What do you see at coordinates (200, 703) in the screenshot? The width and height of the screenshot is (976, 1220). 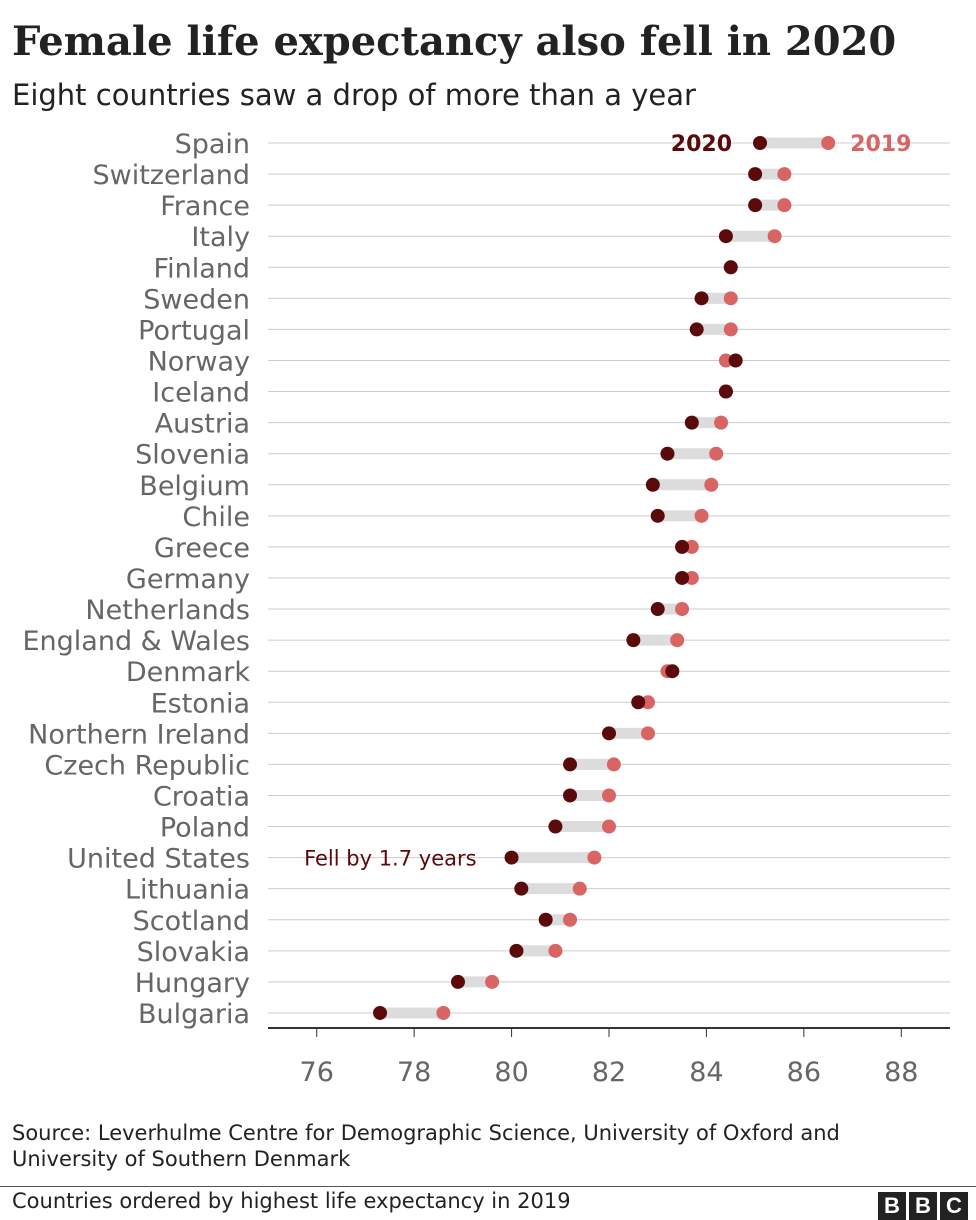 I see `country-label: Estonia` at bounding box center [200, 703].